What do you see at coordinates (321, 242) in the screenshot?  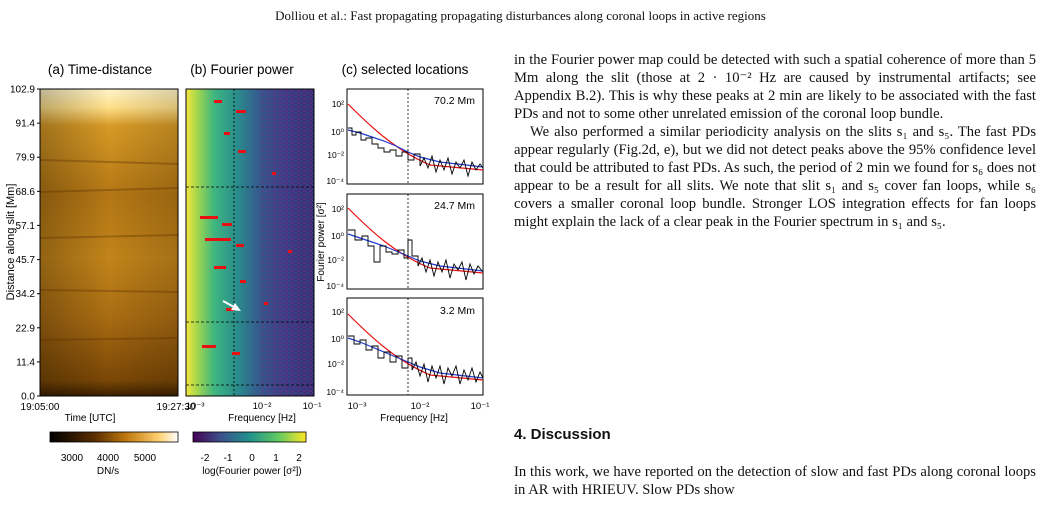 I see `power-axis-label: Fourier power [σ²]` at bounding box center [321, 242].